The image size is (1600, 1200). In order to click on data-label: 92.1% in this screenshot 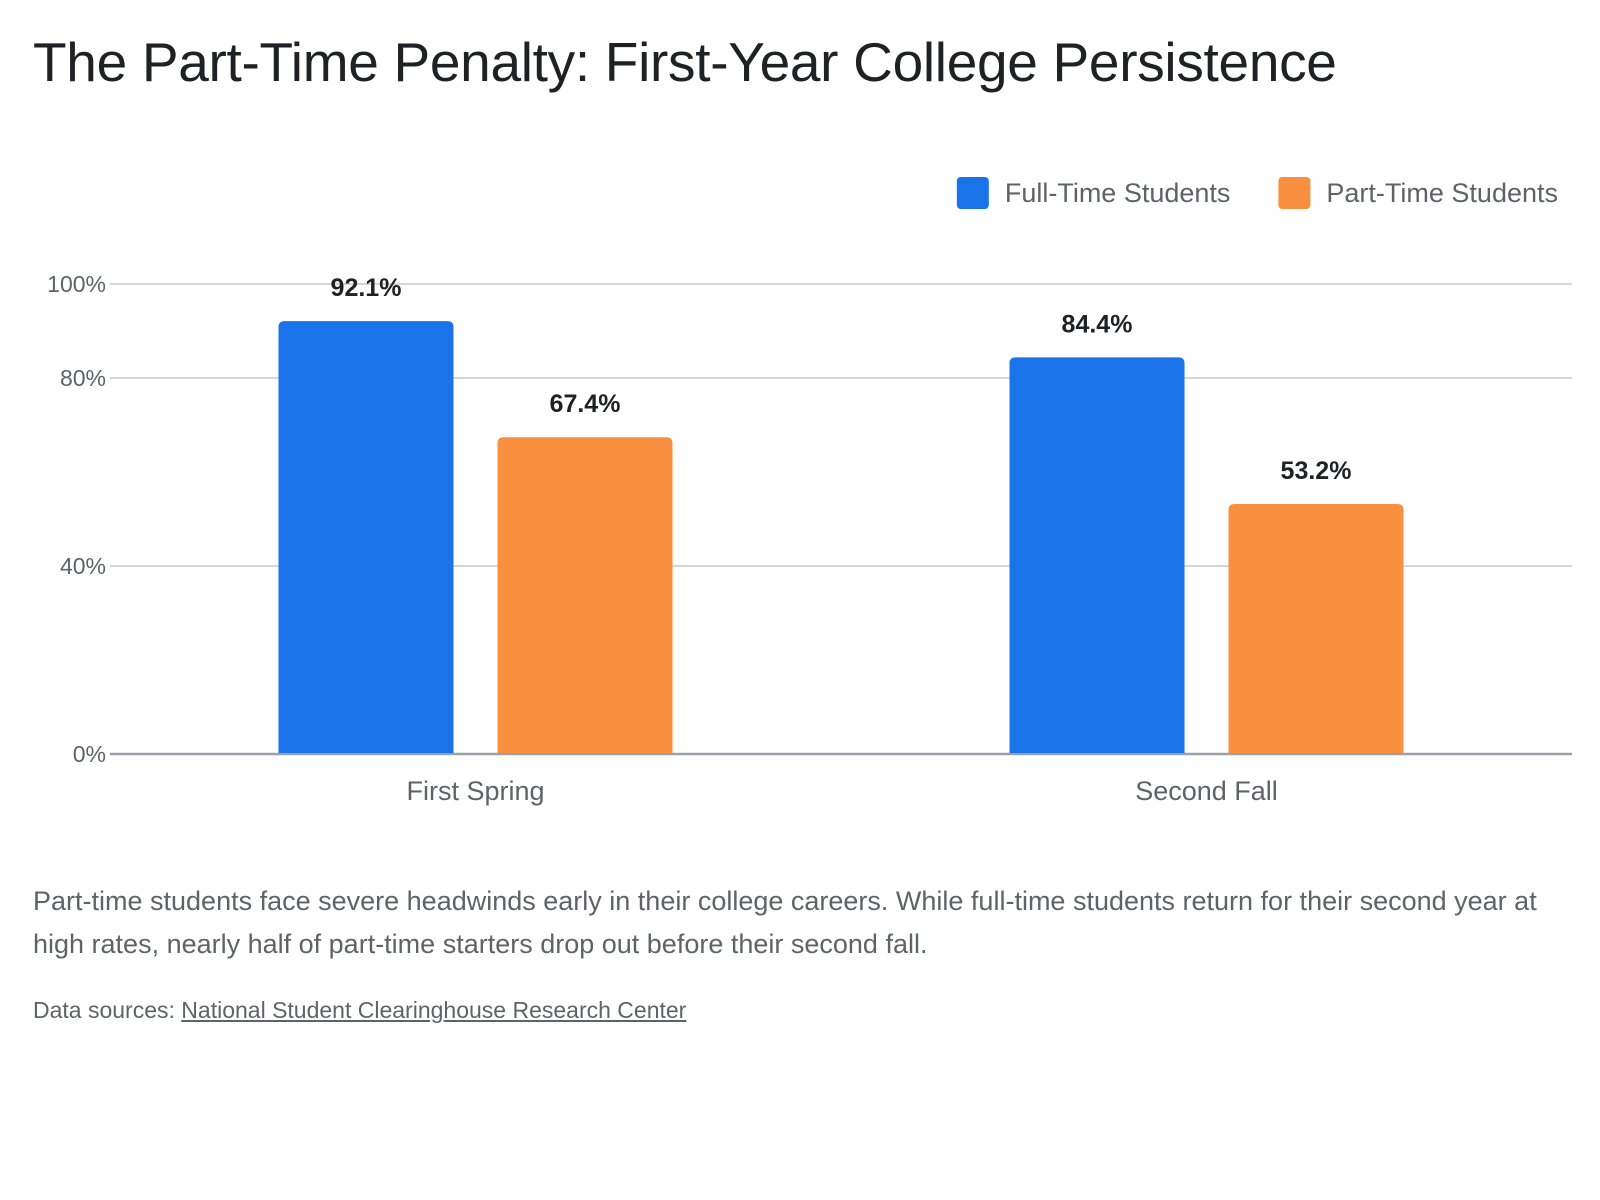, I will do `click(366, 288)`.